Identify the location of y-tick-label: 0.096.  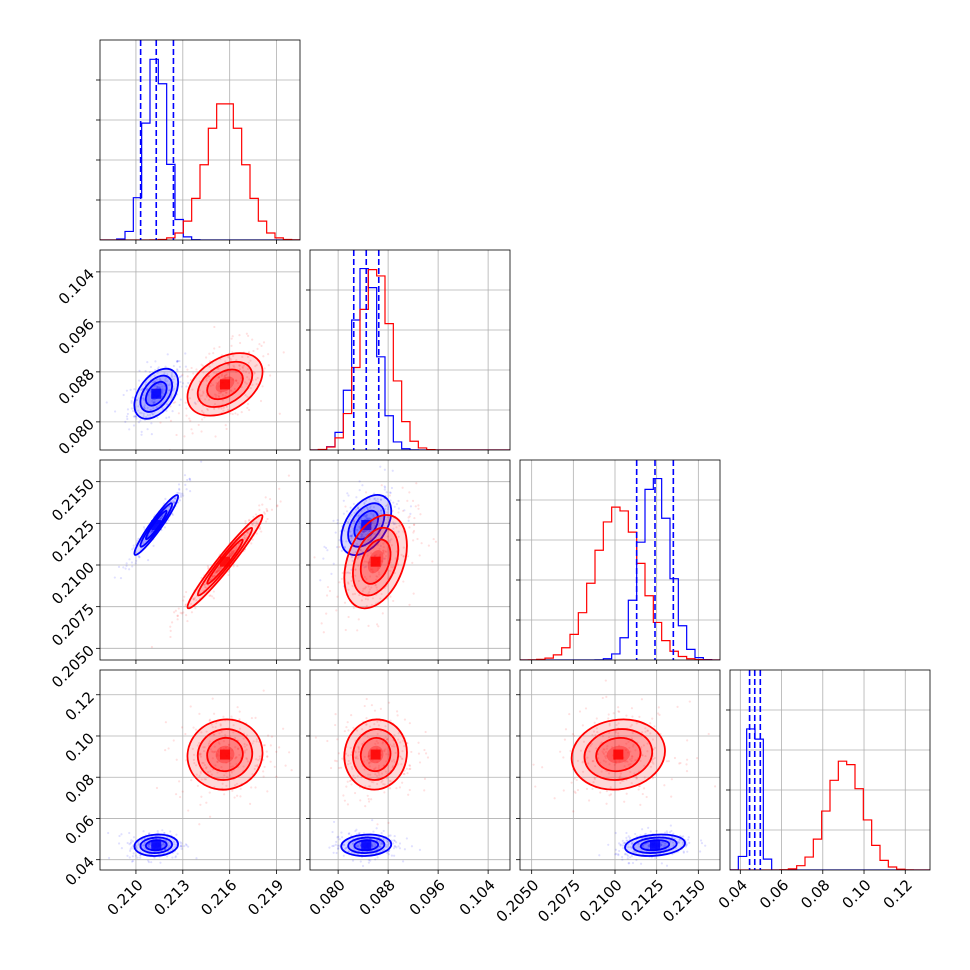
(76, 336).